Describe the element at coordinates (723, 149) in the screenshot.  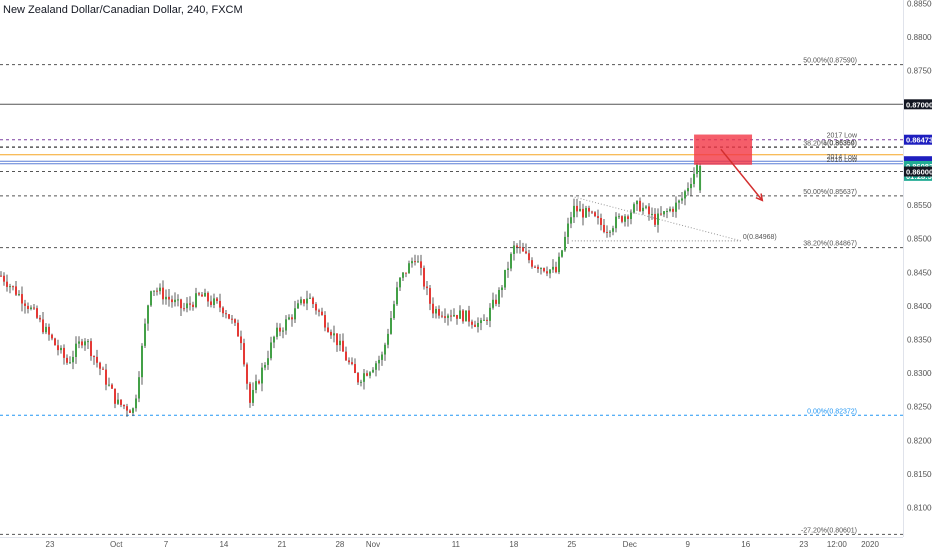
I see `sell-zone-box` at that location.